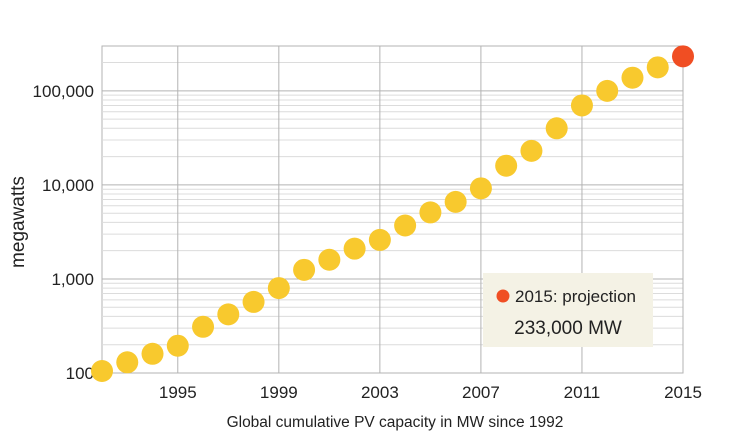  I want to click on projection-point, so click(683, 56).